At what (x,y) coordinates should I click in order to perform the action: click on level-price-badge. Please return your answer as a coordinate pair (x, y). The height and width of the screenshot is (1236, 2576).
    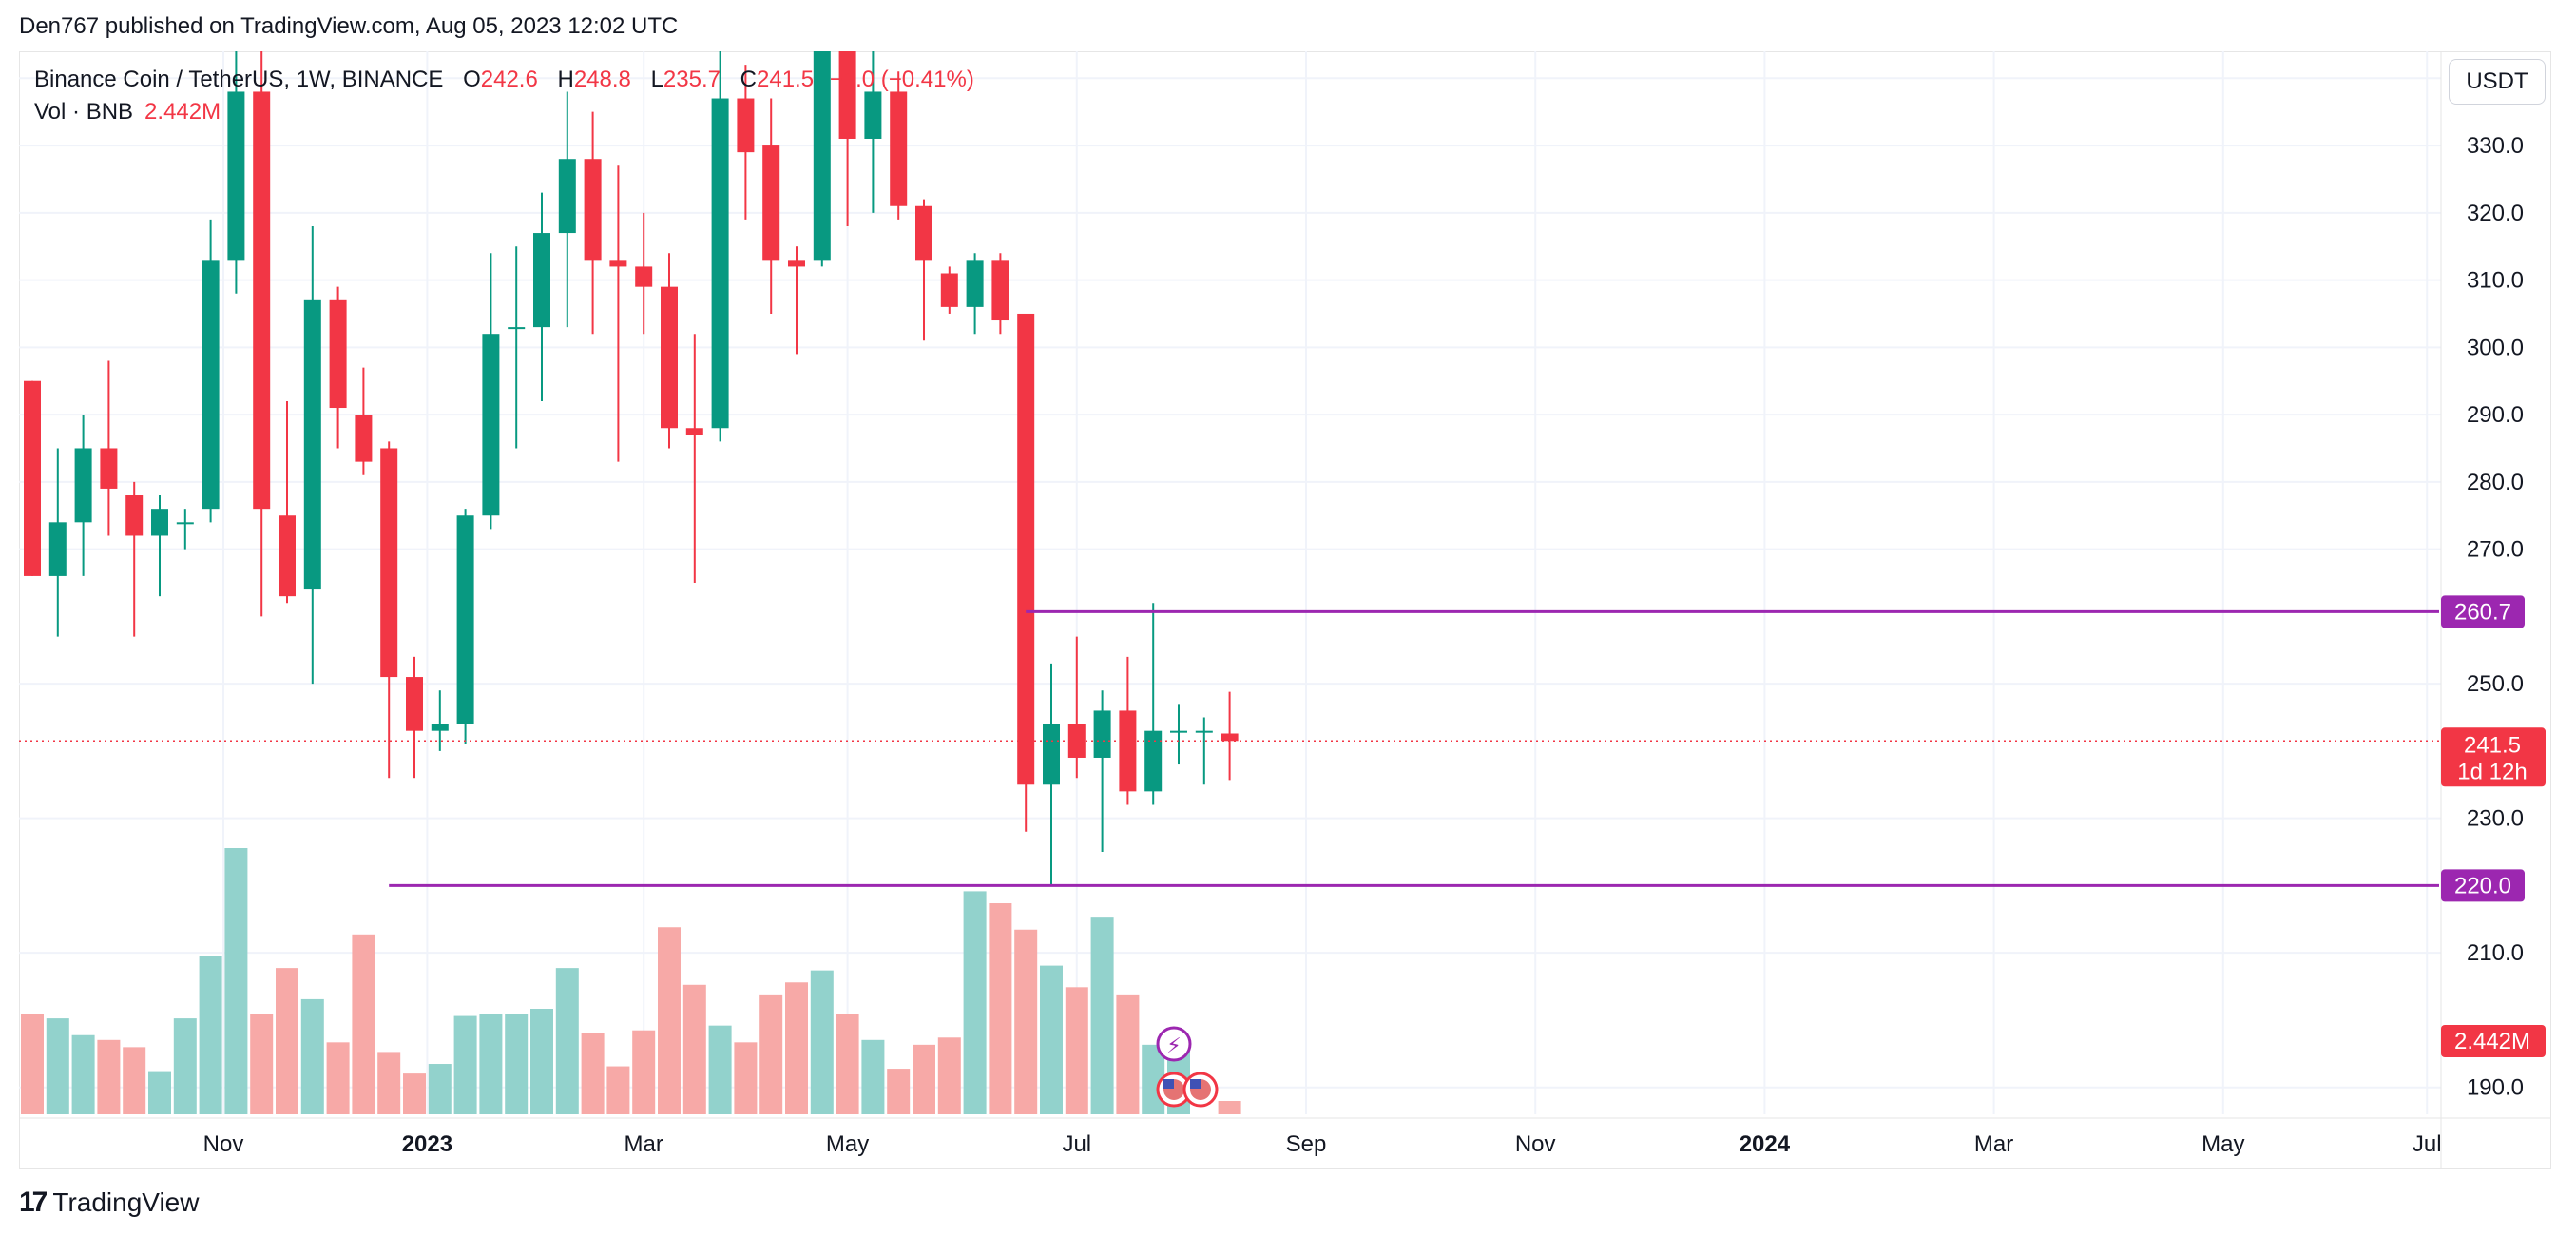
    Looking at the image, I should click on (2483, 885).